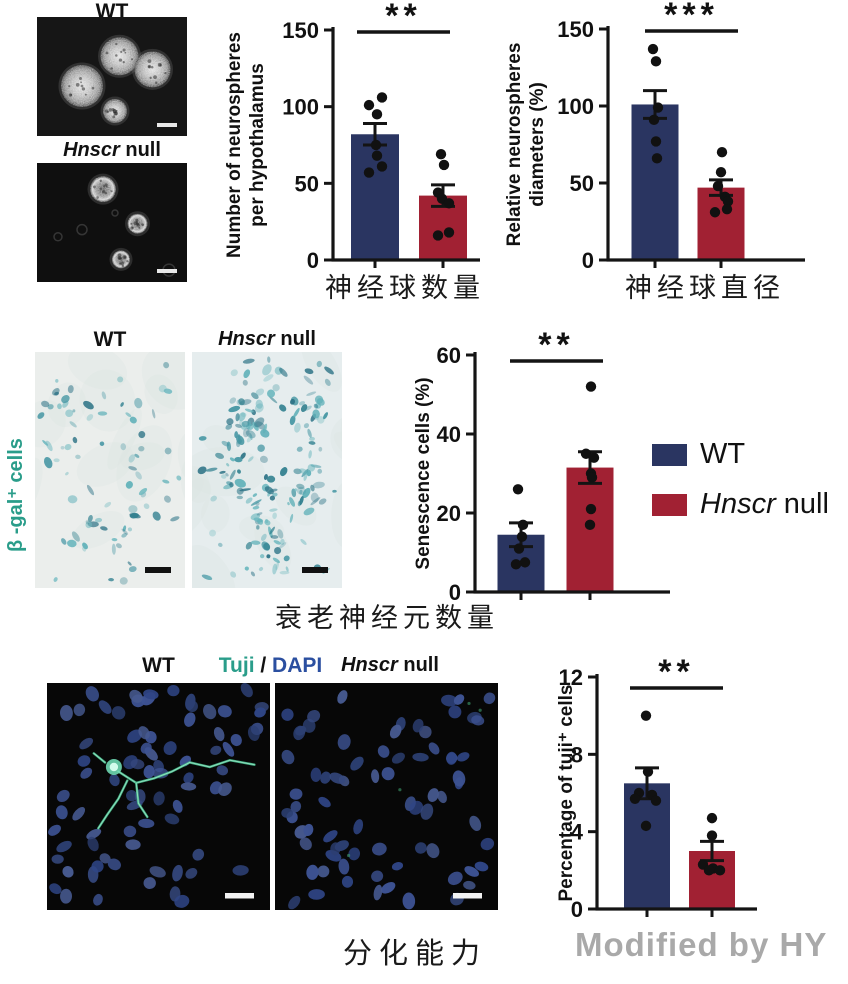 The width and height of the screenshot is (848, 984). Describe the element at coordinates (91, 150) in the screenshot. I see `hnscr-italic-text: Hnscr` at that location.